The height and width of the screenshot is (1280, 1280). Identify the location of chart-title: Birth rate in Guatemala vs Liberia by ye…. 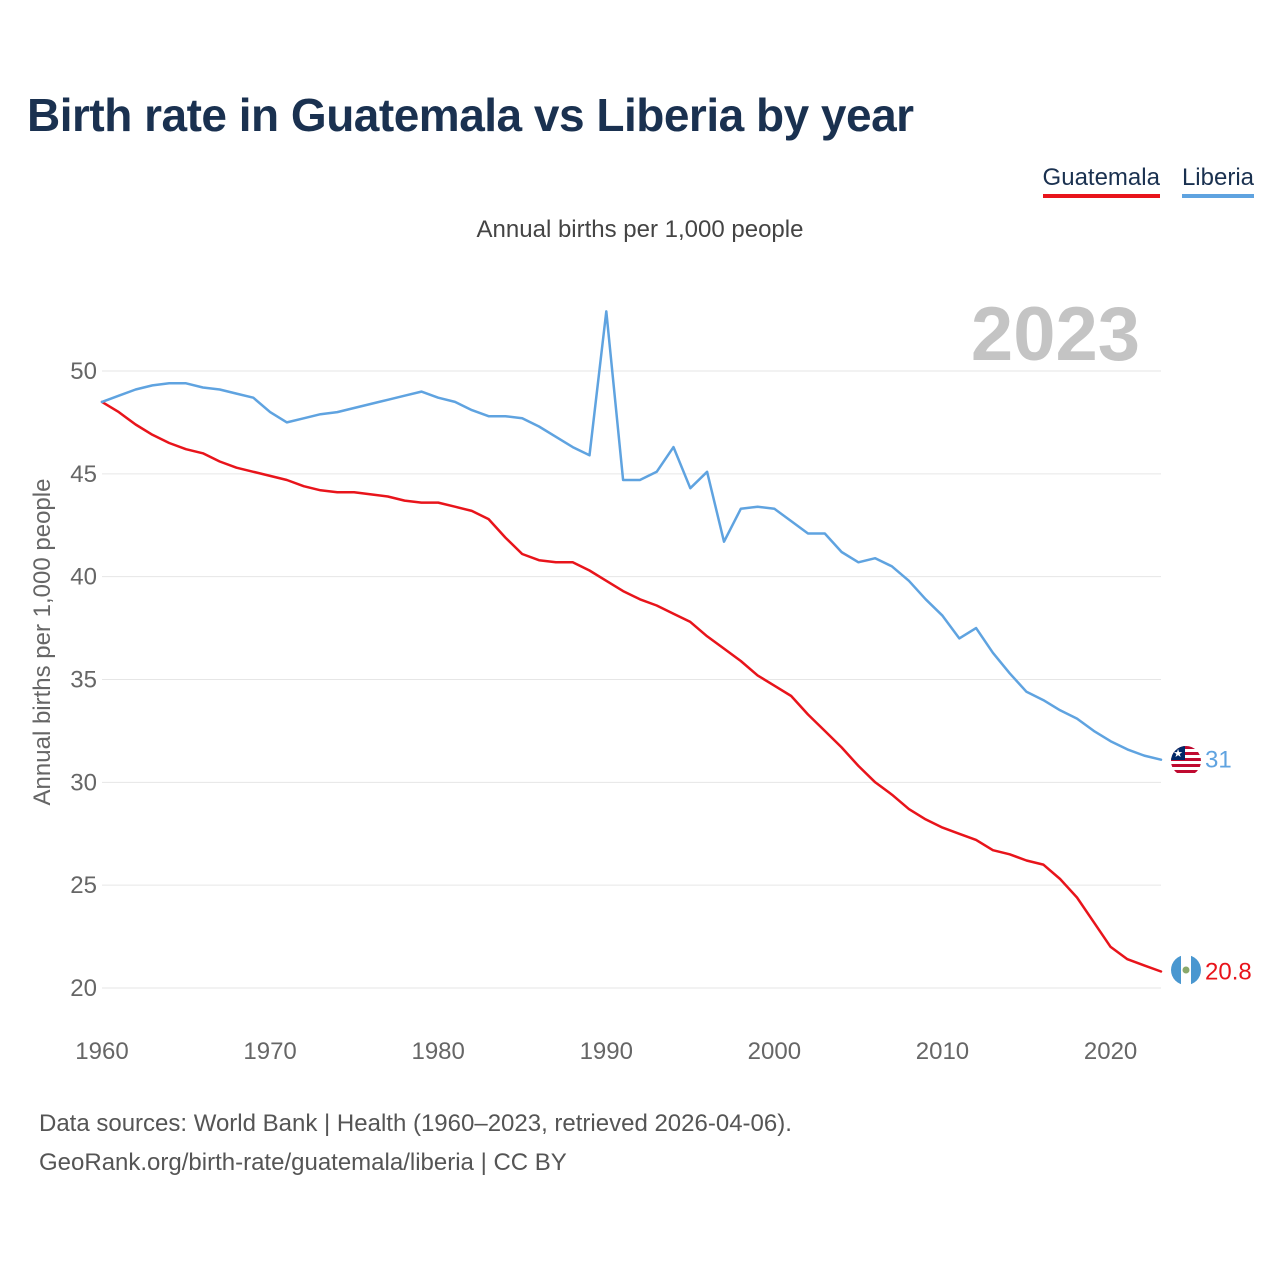
(470, 115).